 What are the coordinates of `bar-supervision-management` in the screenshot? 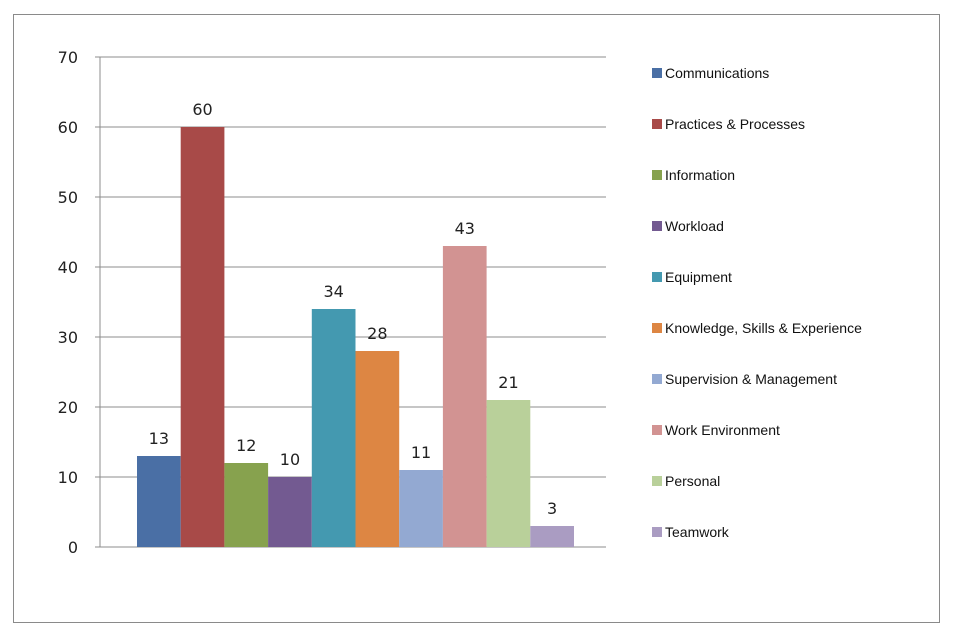 It's located at (421, 508).